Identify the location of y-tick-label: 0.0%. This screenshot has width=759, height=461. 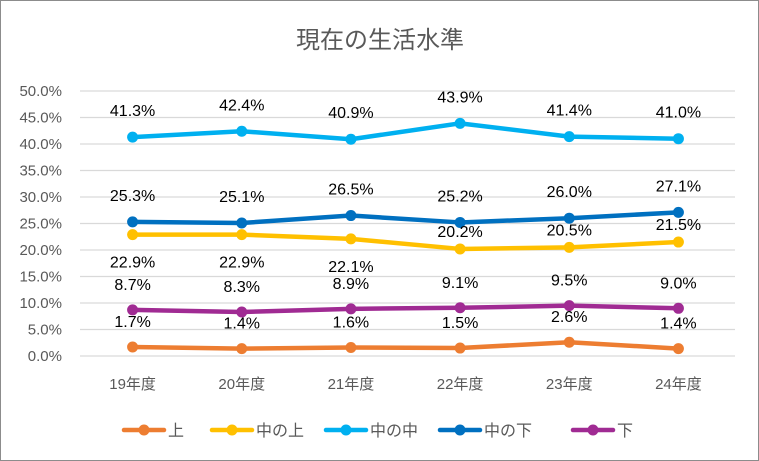
(45, 356).